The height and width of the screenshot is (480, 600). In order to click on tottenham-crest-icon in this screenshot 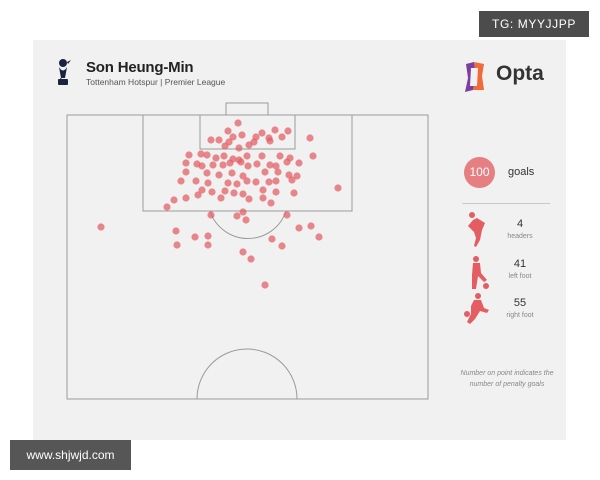, I will do `click(64, 72)`.